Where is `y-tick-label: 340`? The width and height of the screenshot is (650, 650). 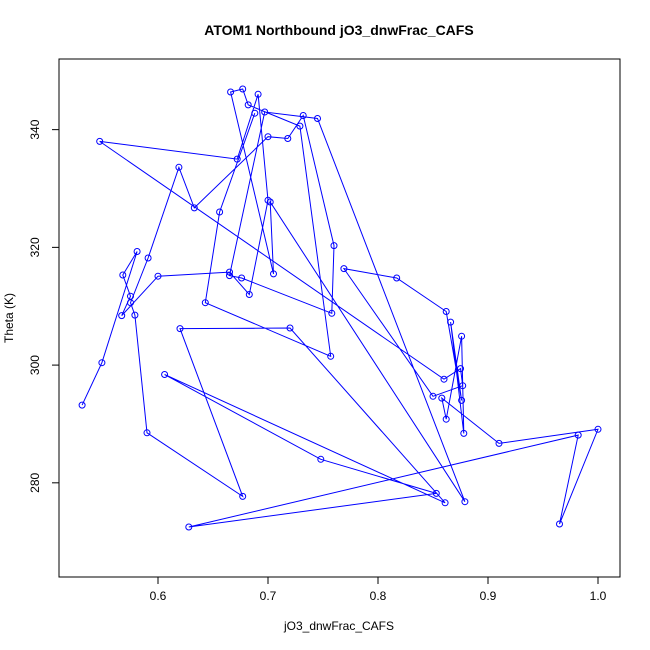 y-tick-label: 340 is located at coordinates (35, 129).